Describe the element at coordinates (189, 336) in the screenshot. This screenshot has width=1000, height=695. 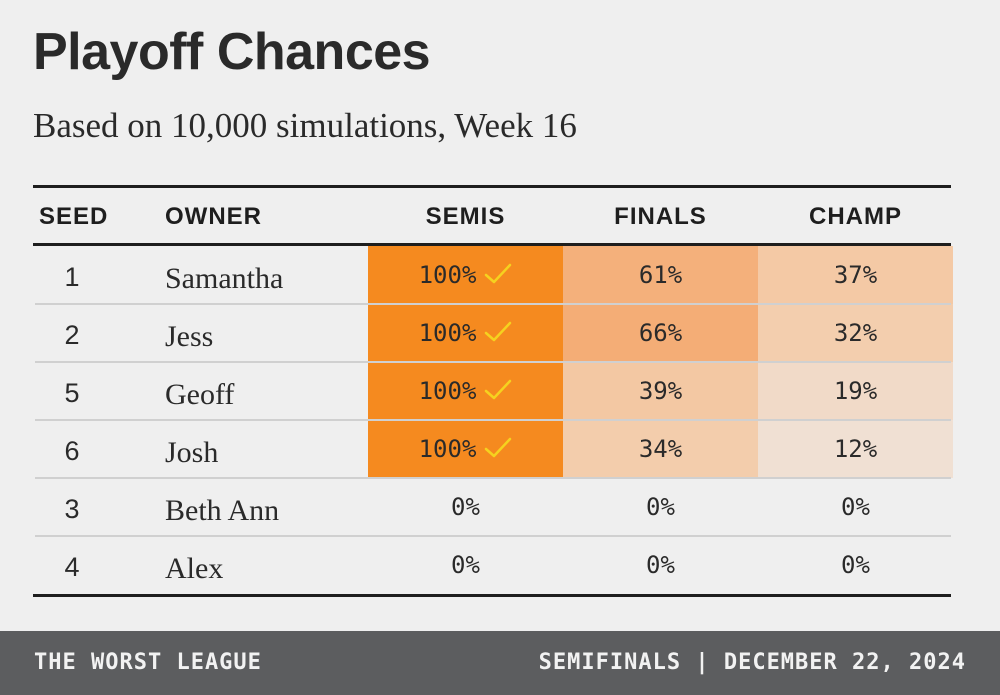
I see `owner-cell-value: Jess` at that location.